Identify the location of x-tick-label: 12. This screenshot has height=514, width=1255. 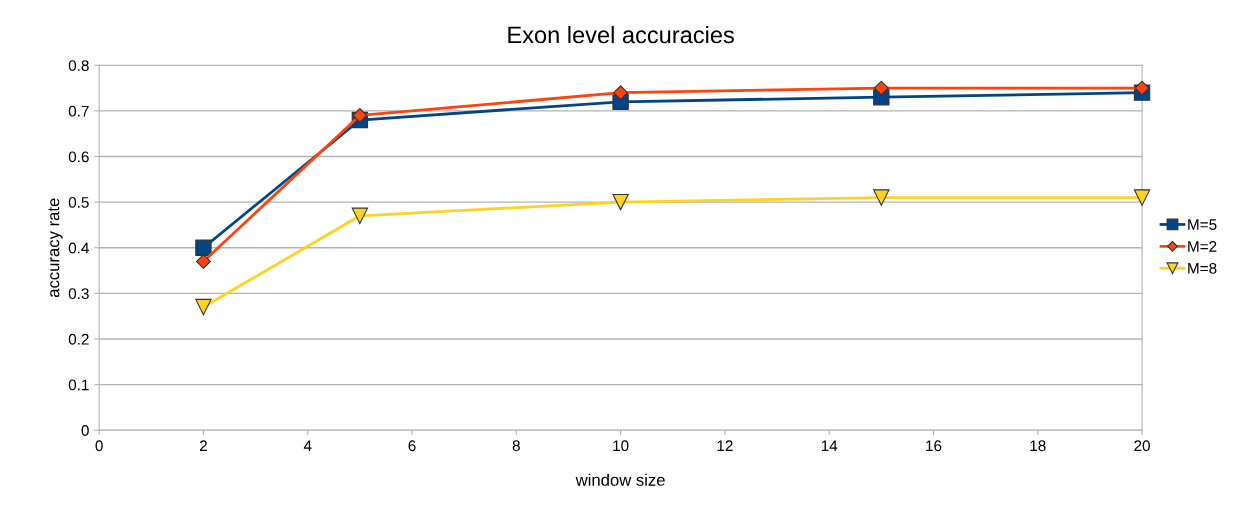
(725, 446).